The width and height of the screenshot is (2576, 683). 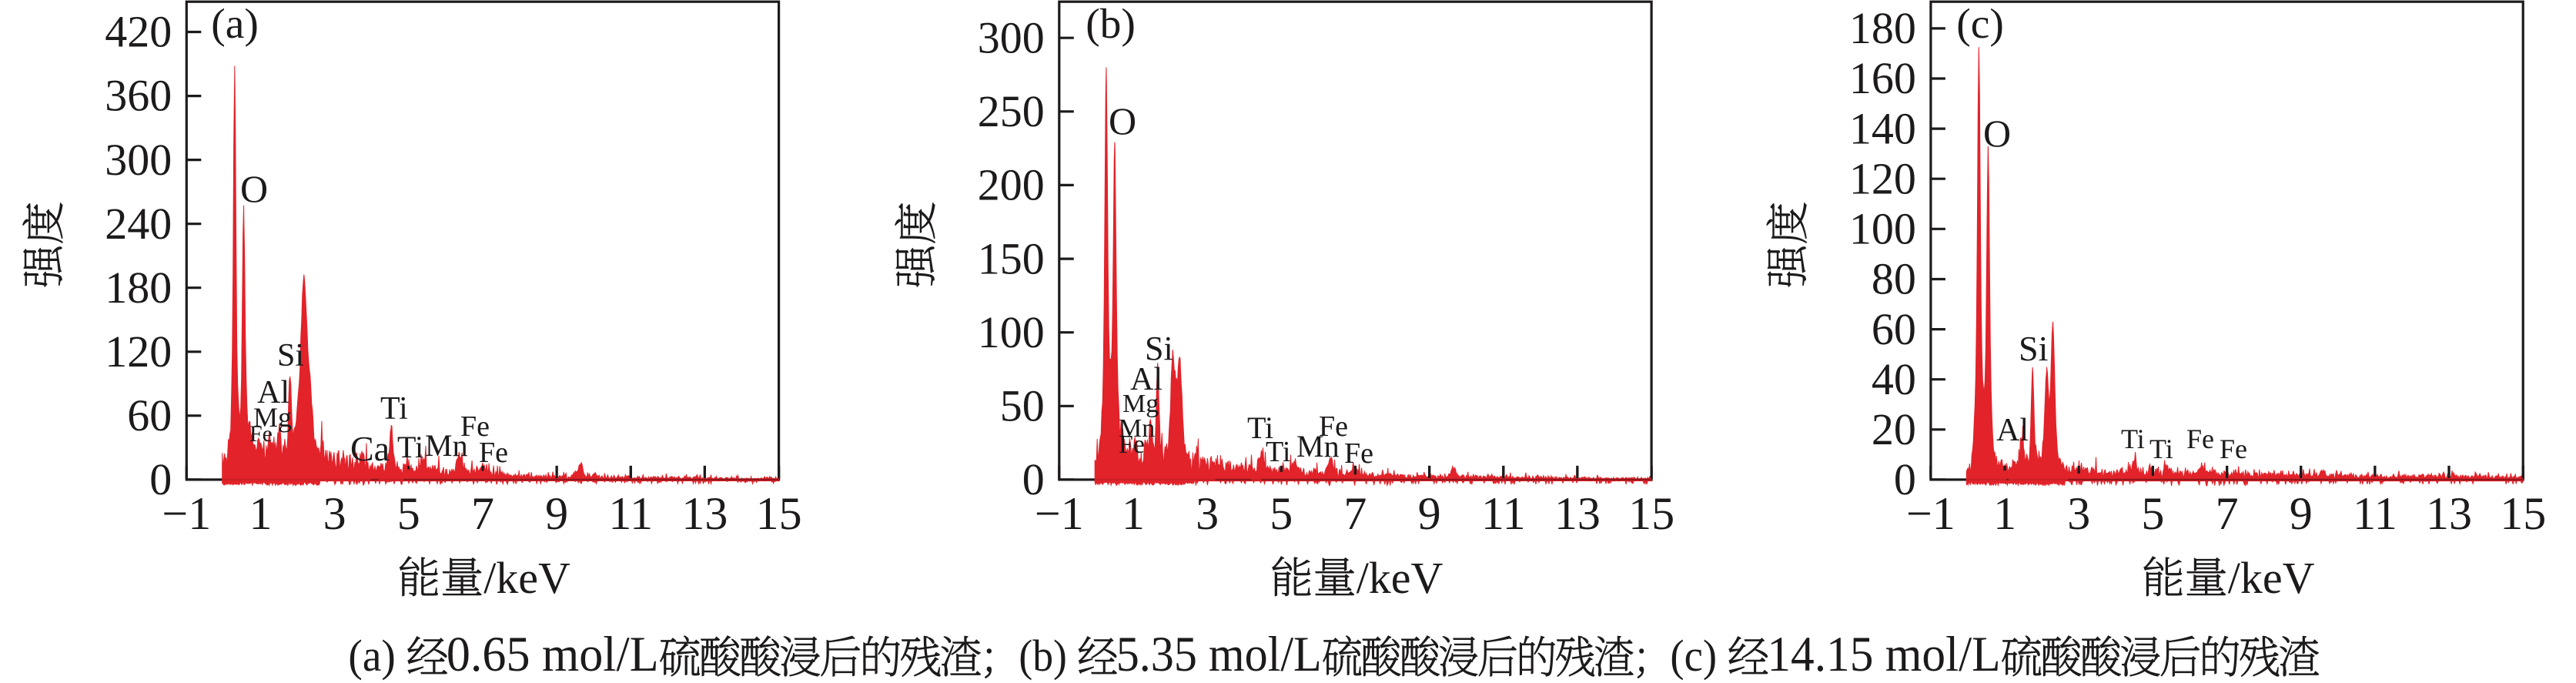 What do you see at coordinates (553, 654) in the screenshot?
I see `svg-text: 0.65 mol/L` at bounding box center [553, 654].